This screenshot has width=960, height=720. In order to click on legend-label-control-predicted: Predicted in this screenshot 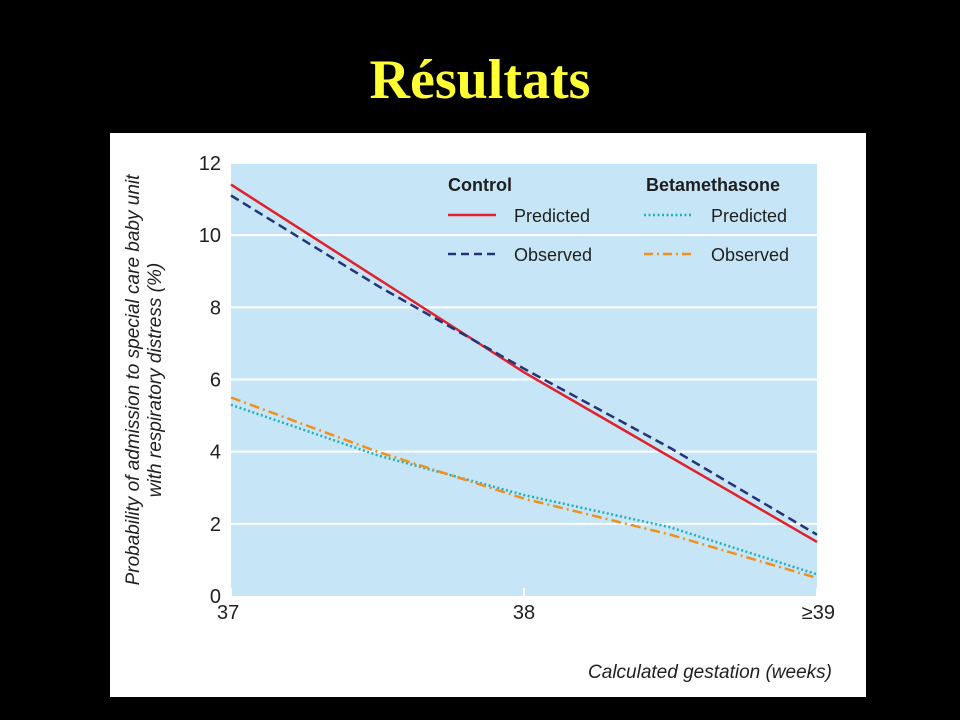, I will do `click(552, 216)`.